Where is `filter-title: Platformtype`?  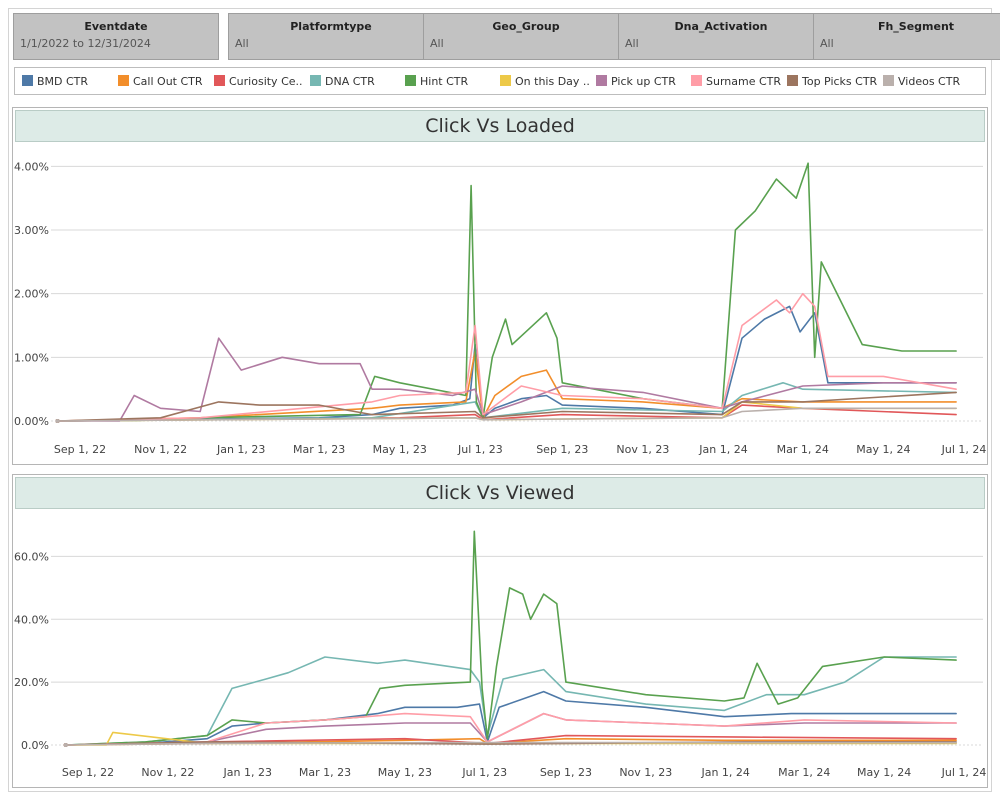 filter-title: Platformtype is located at coordinates (331, 26).